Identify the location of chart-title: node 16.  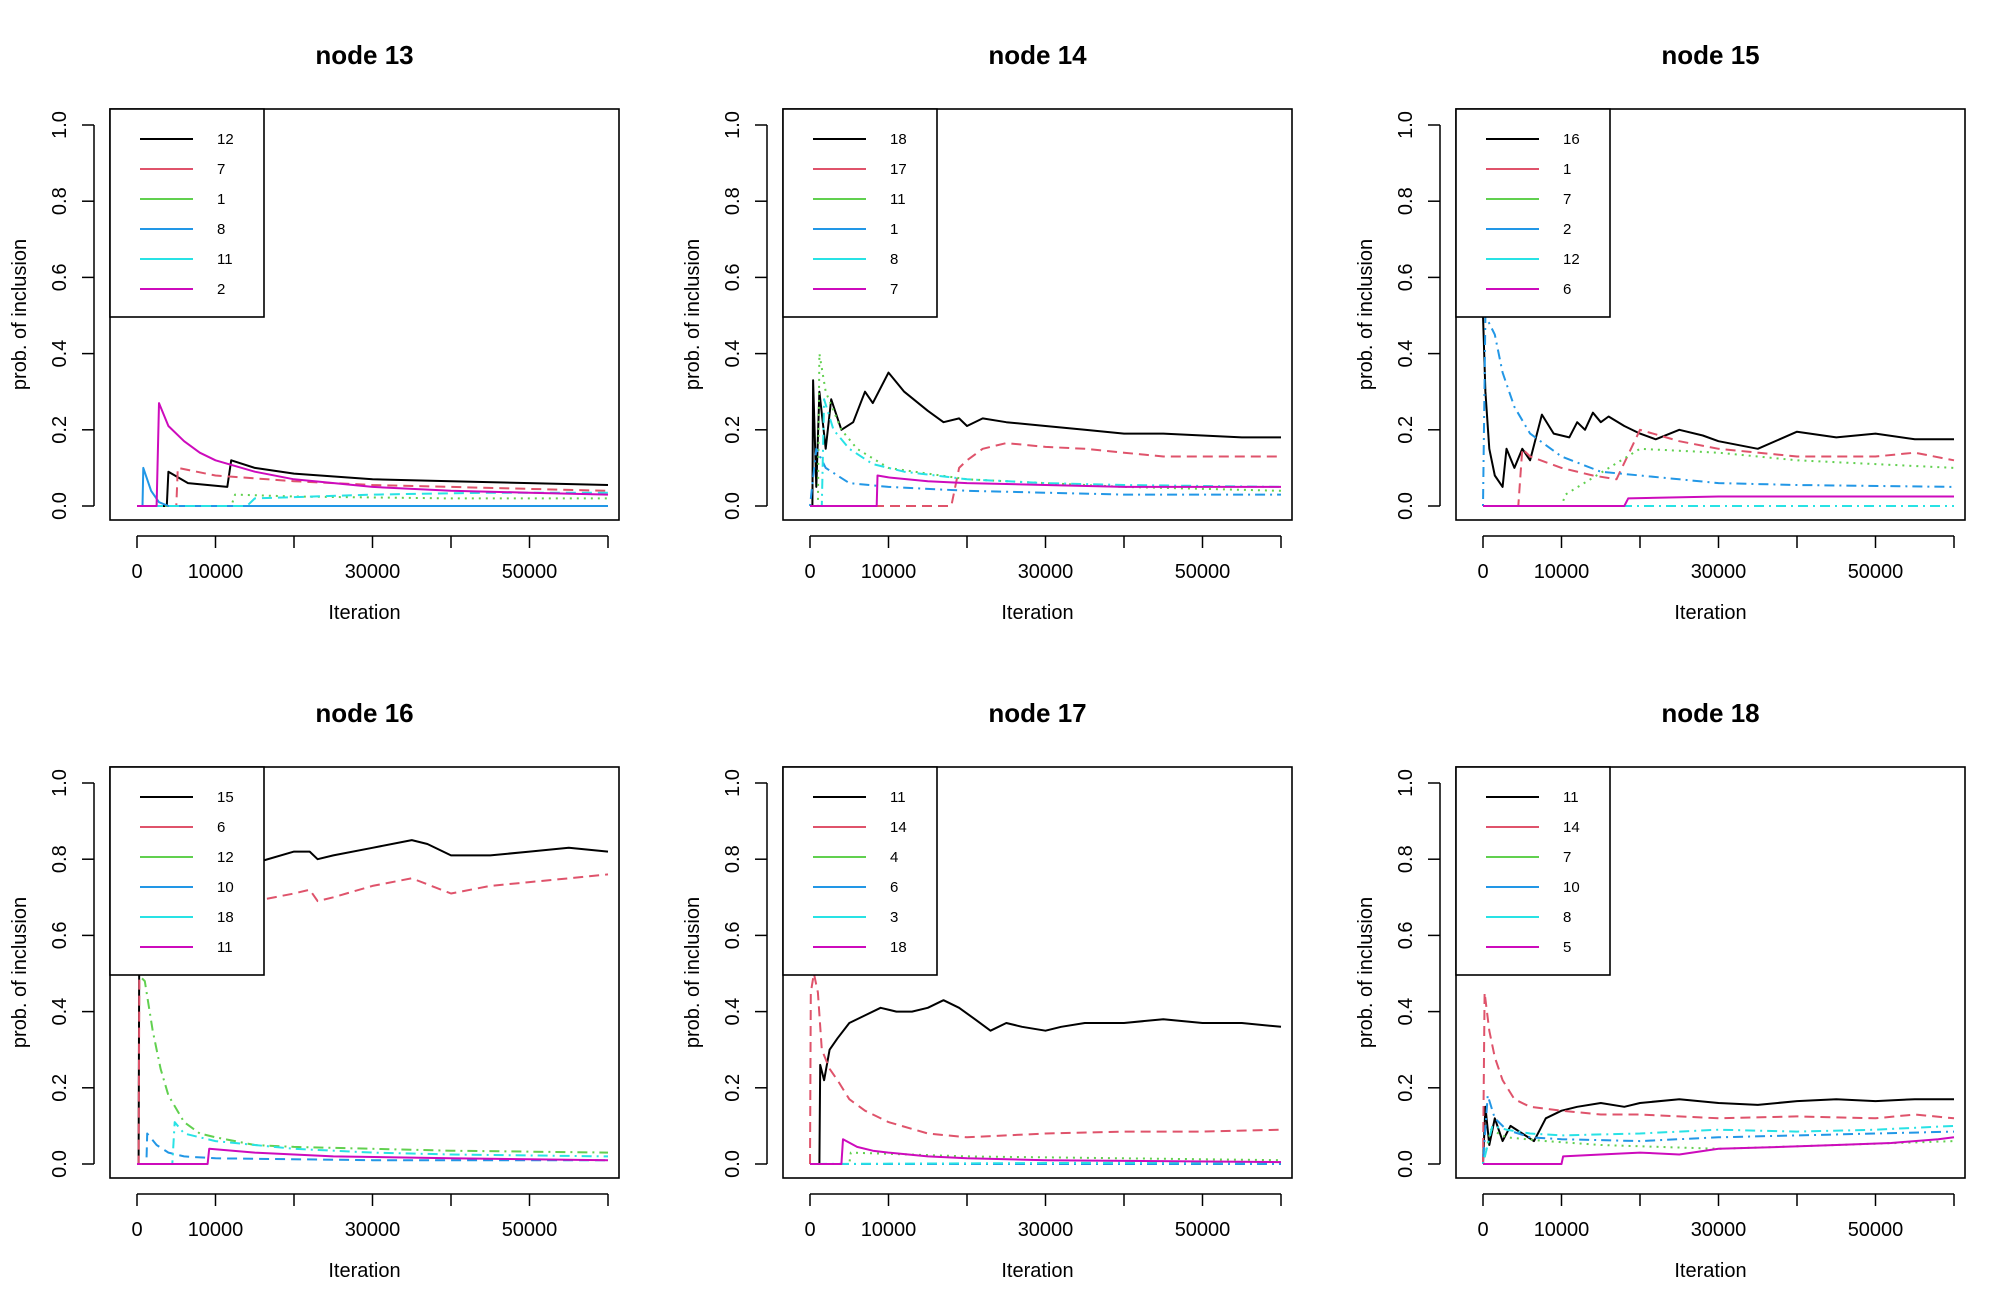
(364, 713).